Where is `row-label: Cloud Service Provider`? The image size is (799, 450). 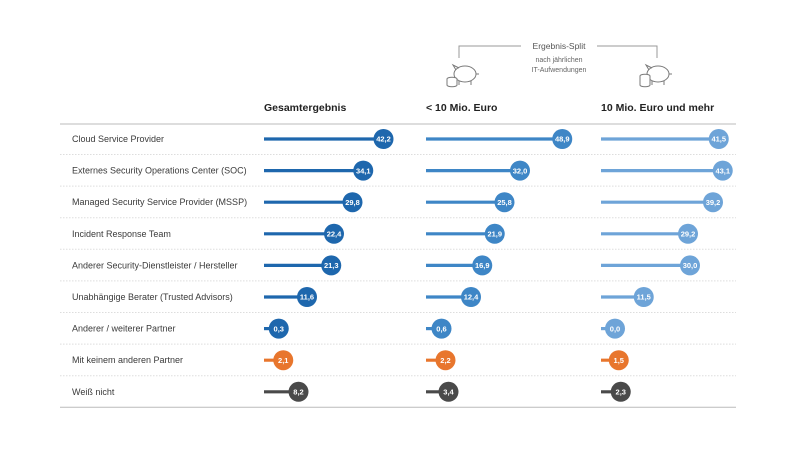
row-label: Cloud Service Provider is located at coordinates (118, 139).